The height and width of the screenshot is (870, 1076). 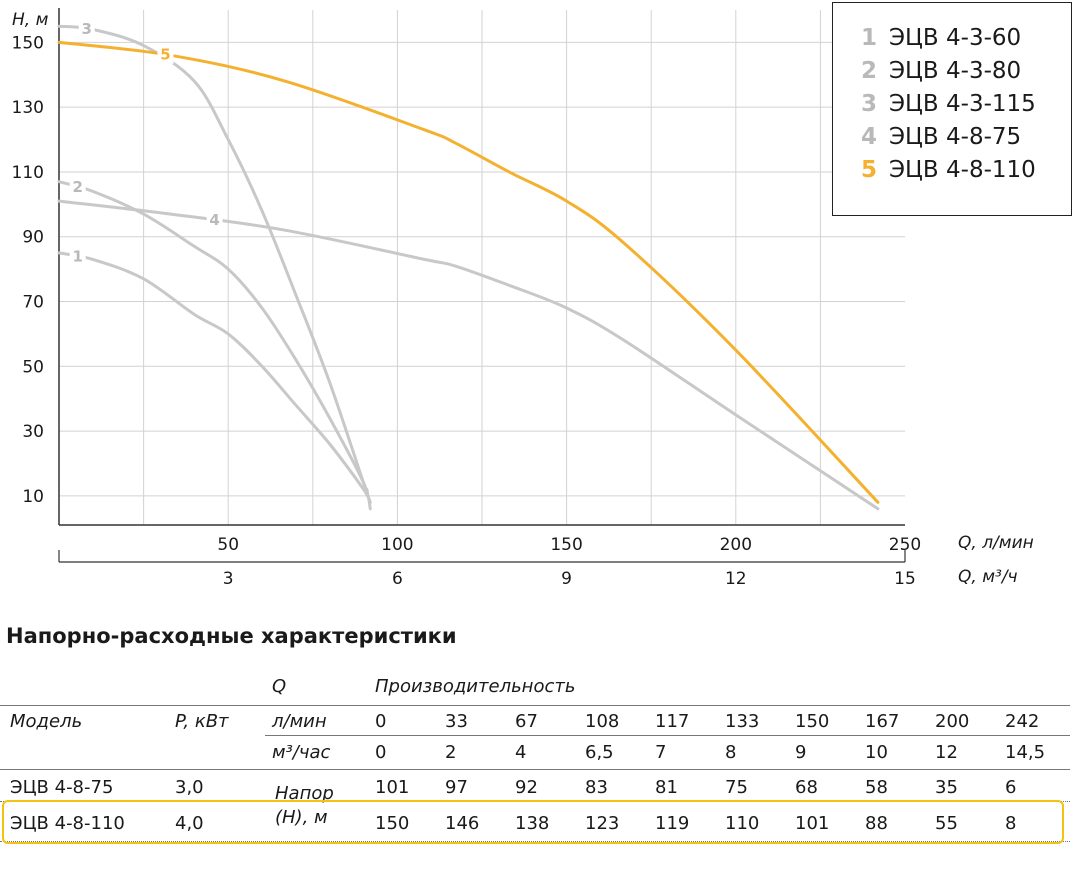 I want to click on x2-tick-label: 12, so click(x=736, y=579).